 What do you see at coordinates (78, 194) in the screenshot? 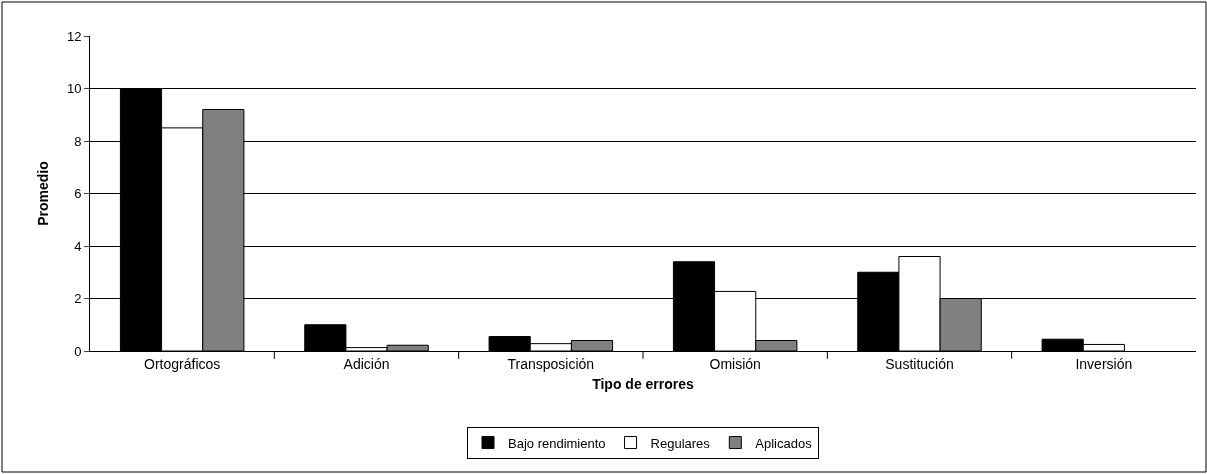
I see `y-tick-label: 6` at bounding box center [78, 194].